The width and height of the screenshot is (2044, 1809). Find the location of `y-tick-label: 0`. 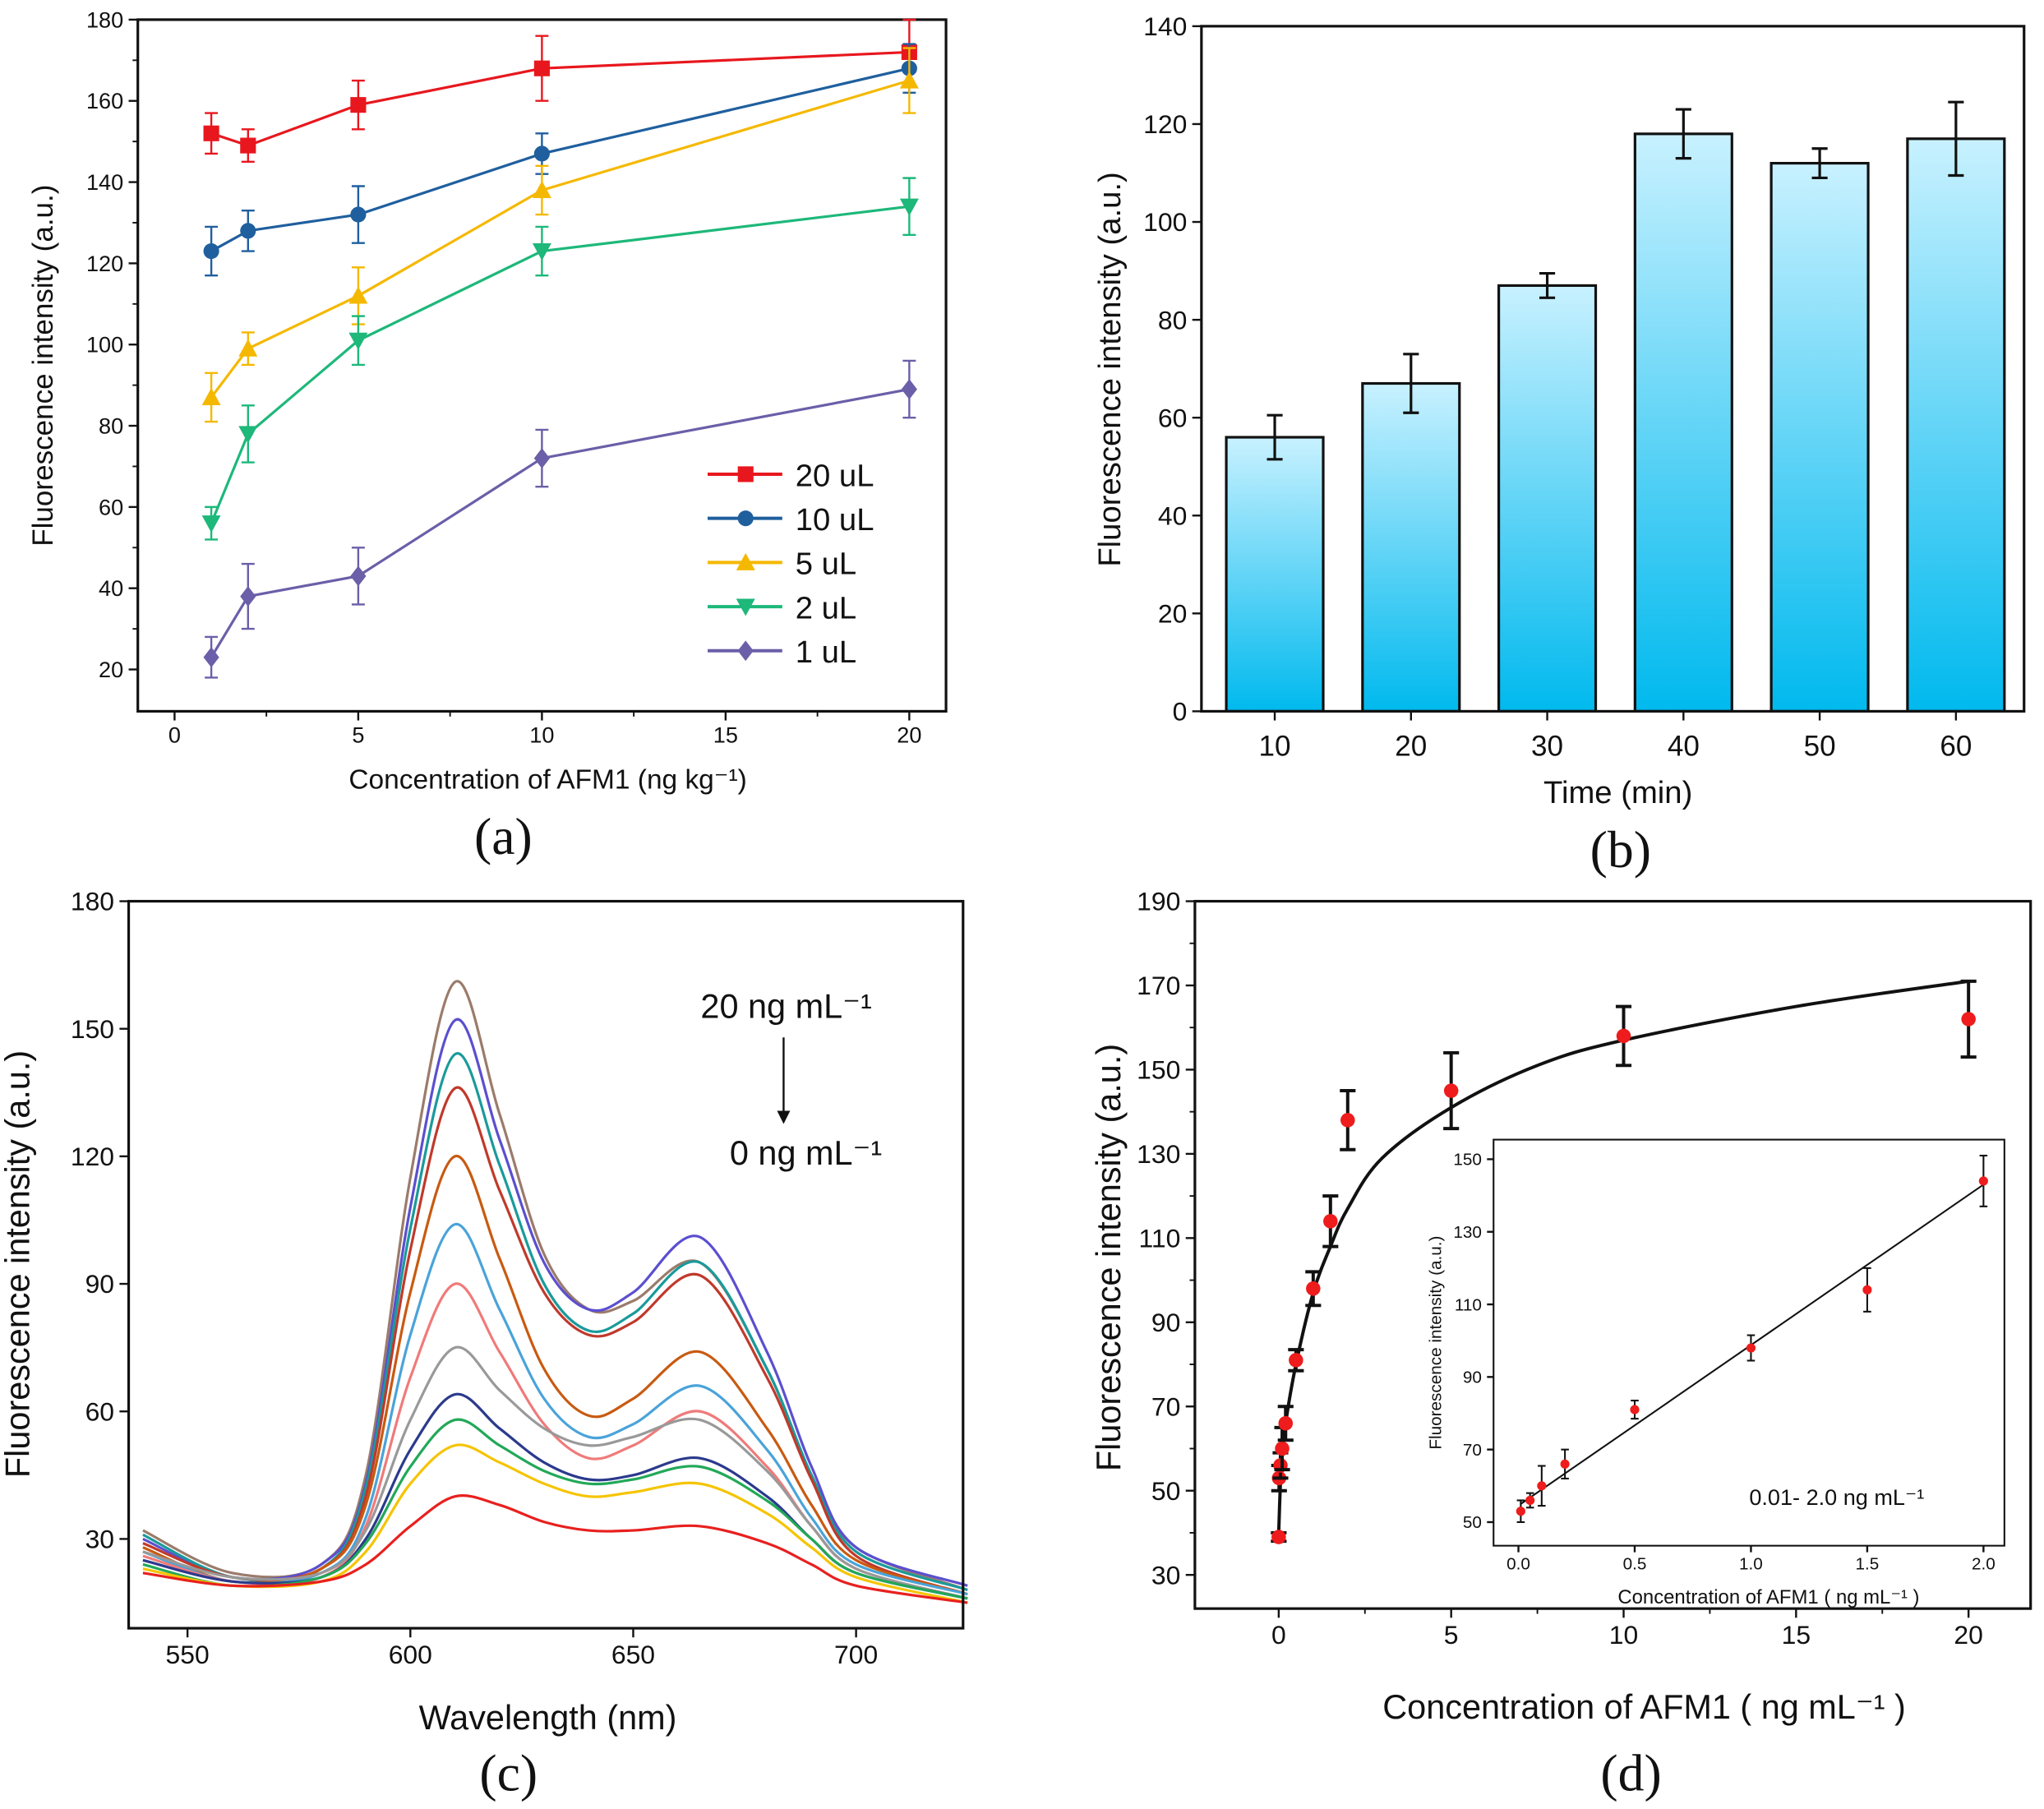

y-tick-label: 0 is located at coordinates (1181, 712).